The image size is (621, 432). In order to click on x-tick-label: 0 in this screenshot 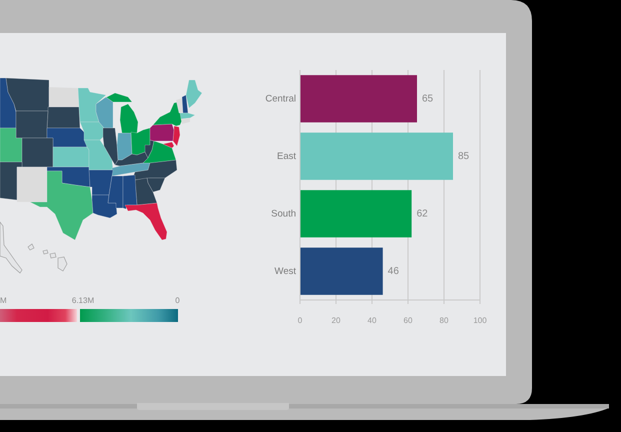, I will do `click(300, 321)`.